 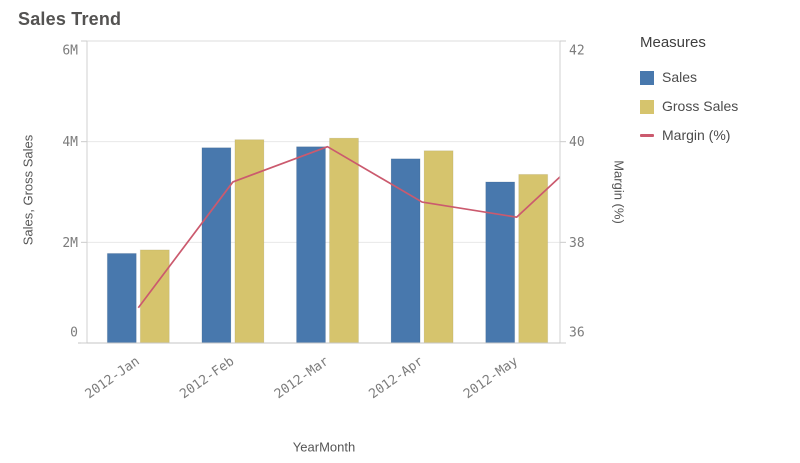 What do you see at coordinates (344, 240) in the screenshot?
I see `bar-gross-sales-2012-mar` at bounding box center [344, 240].